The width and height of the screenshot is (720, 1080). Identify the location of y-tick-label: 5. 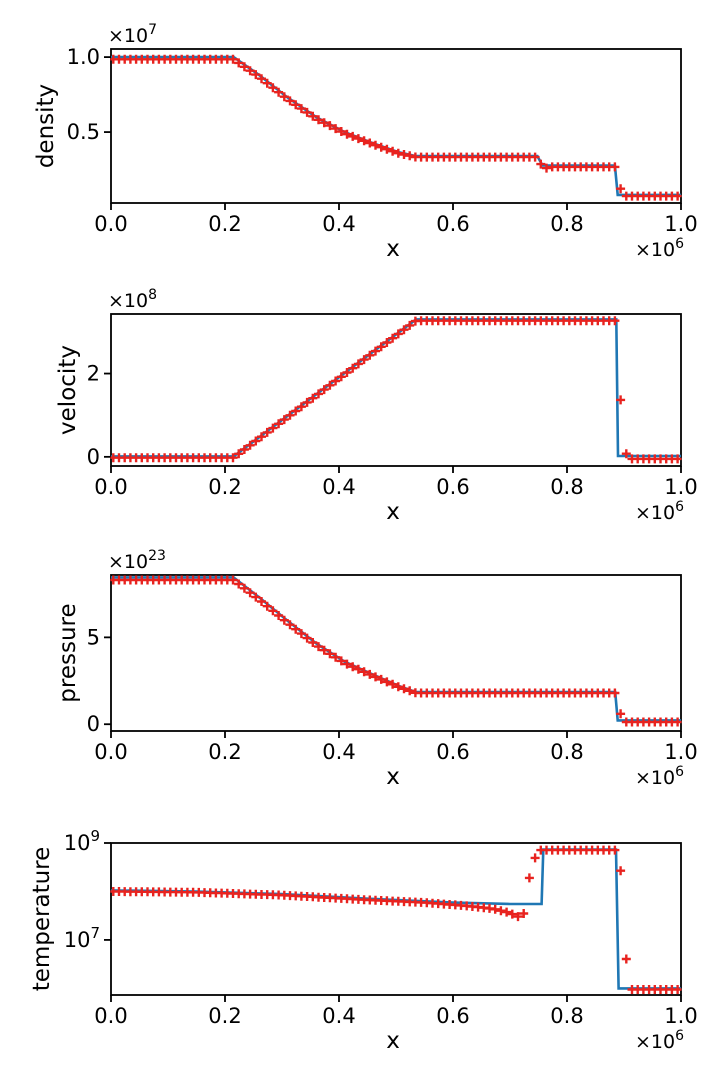
(93, 637).